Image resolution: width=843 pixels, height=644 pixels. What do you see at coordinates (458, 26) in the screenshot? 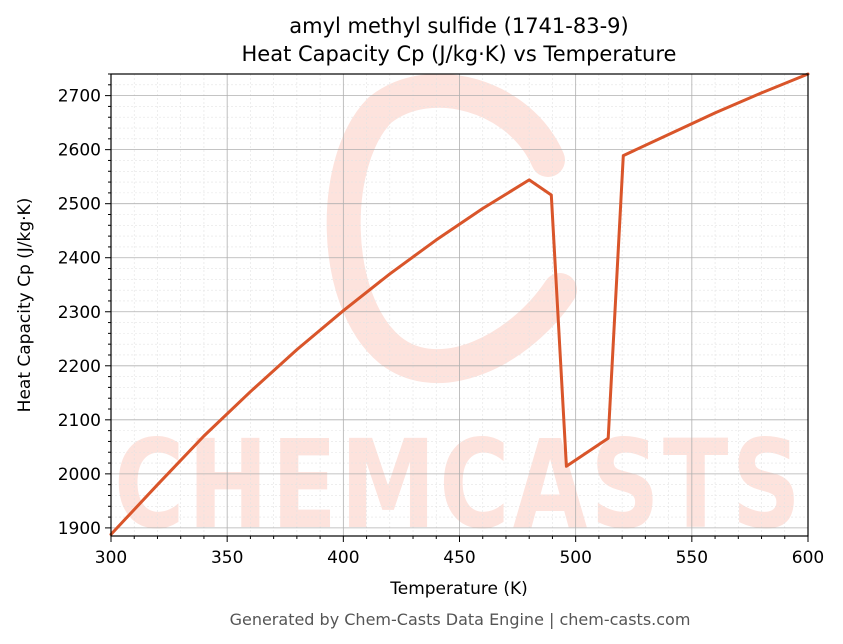
I see `chart-title: amyl methyl sulfide (1741-83-9)` at bounding box center [458, 26].